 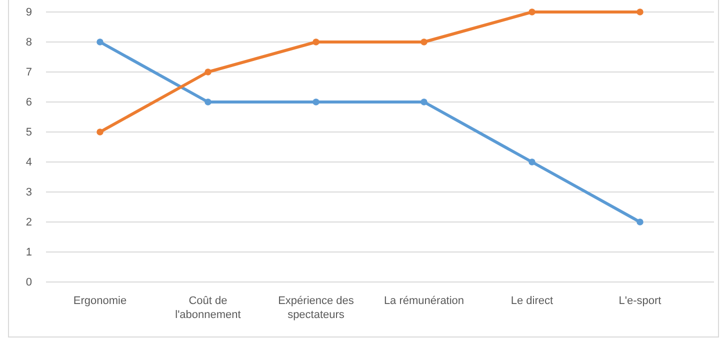 I want to click on y-tick-label: 2, so click(x=29, y=222).